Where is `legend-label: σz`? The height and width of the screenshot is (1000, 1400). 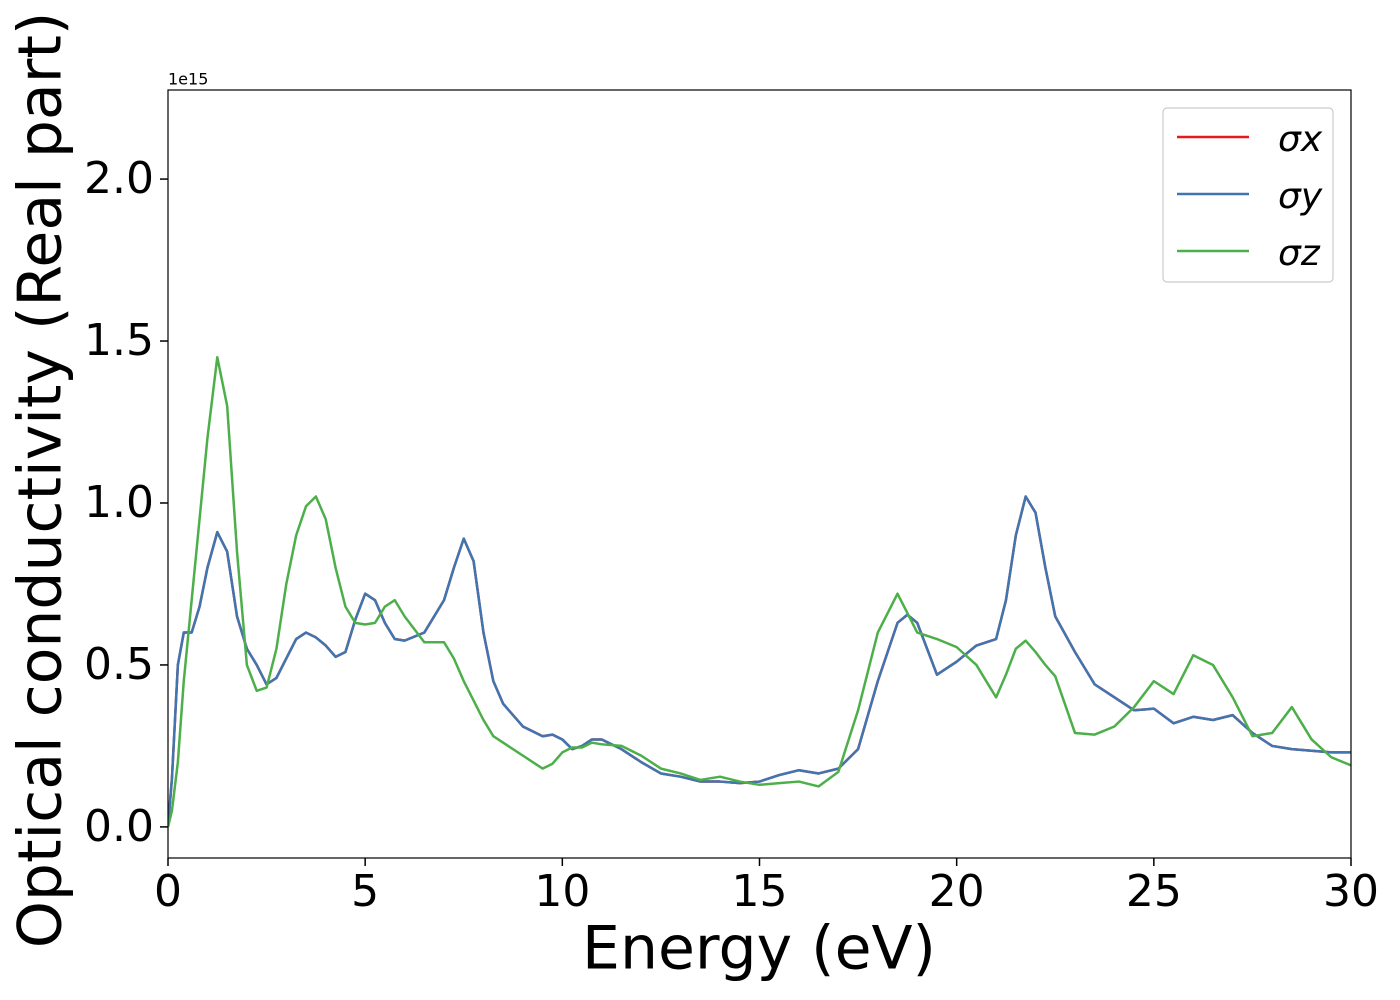 legend-label: σz is located at coordinates (1299, 253).